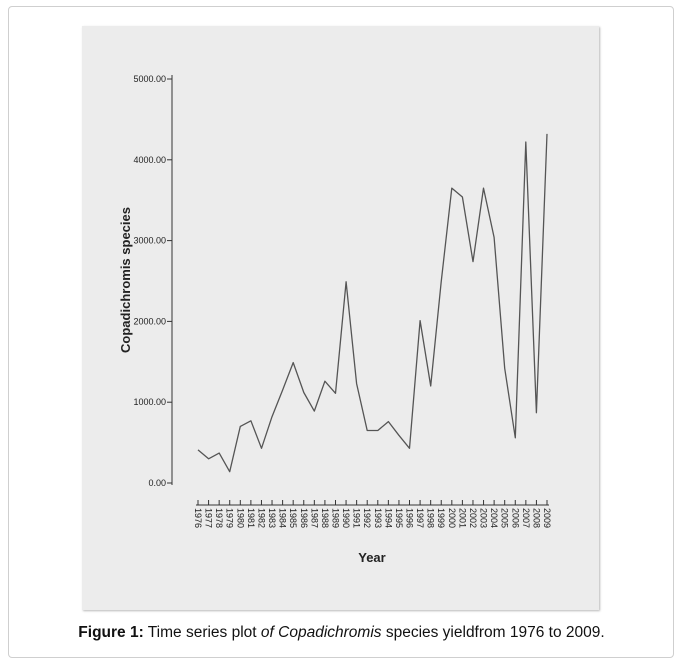 The height and width of the screenshot is (666, 683). I want to click on caption-text-3: species yieldfrom 1976 to 2009., so click(493, 632).